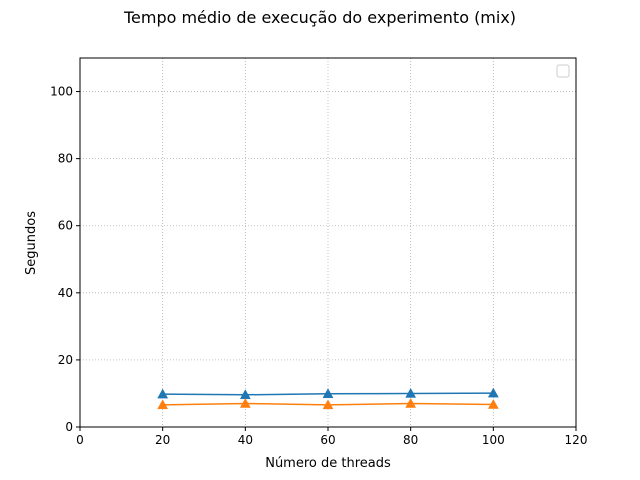 Image resolution: width=640 pixels, height=480 pixels. Describe the element at coordinates (65, 360) in the screenshot. I see `y-tick-label: 20` at that location.